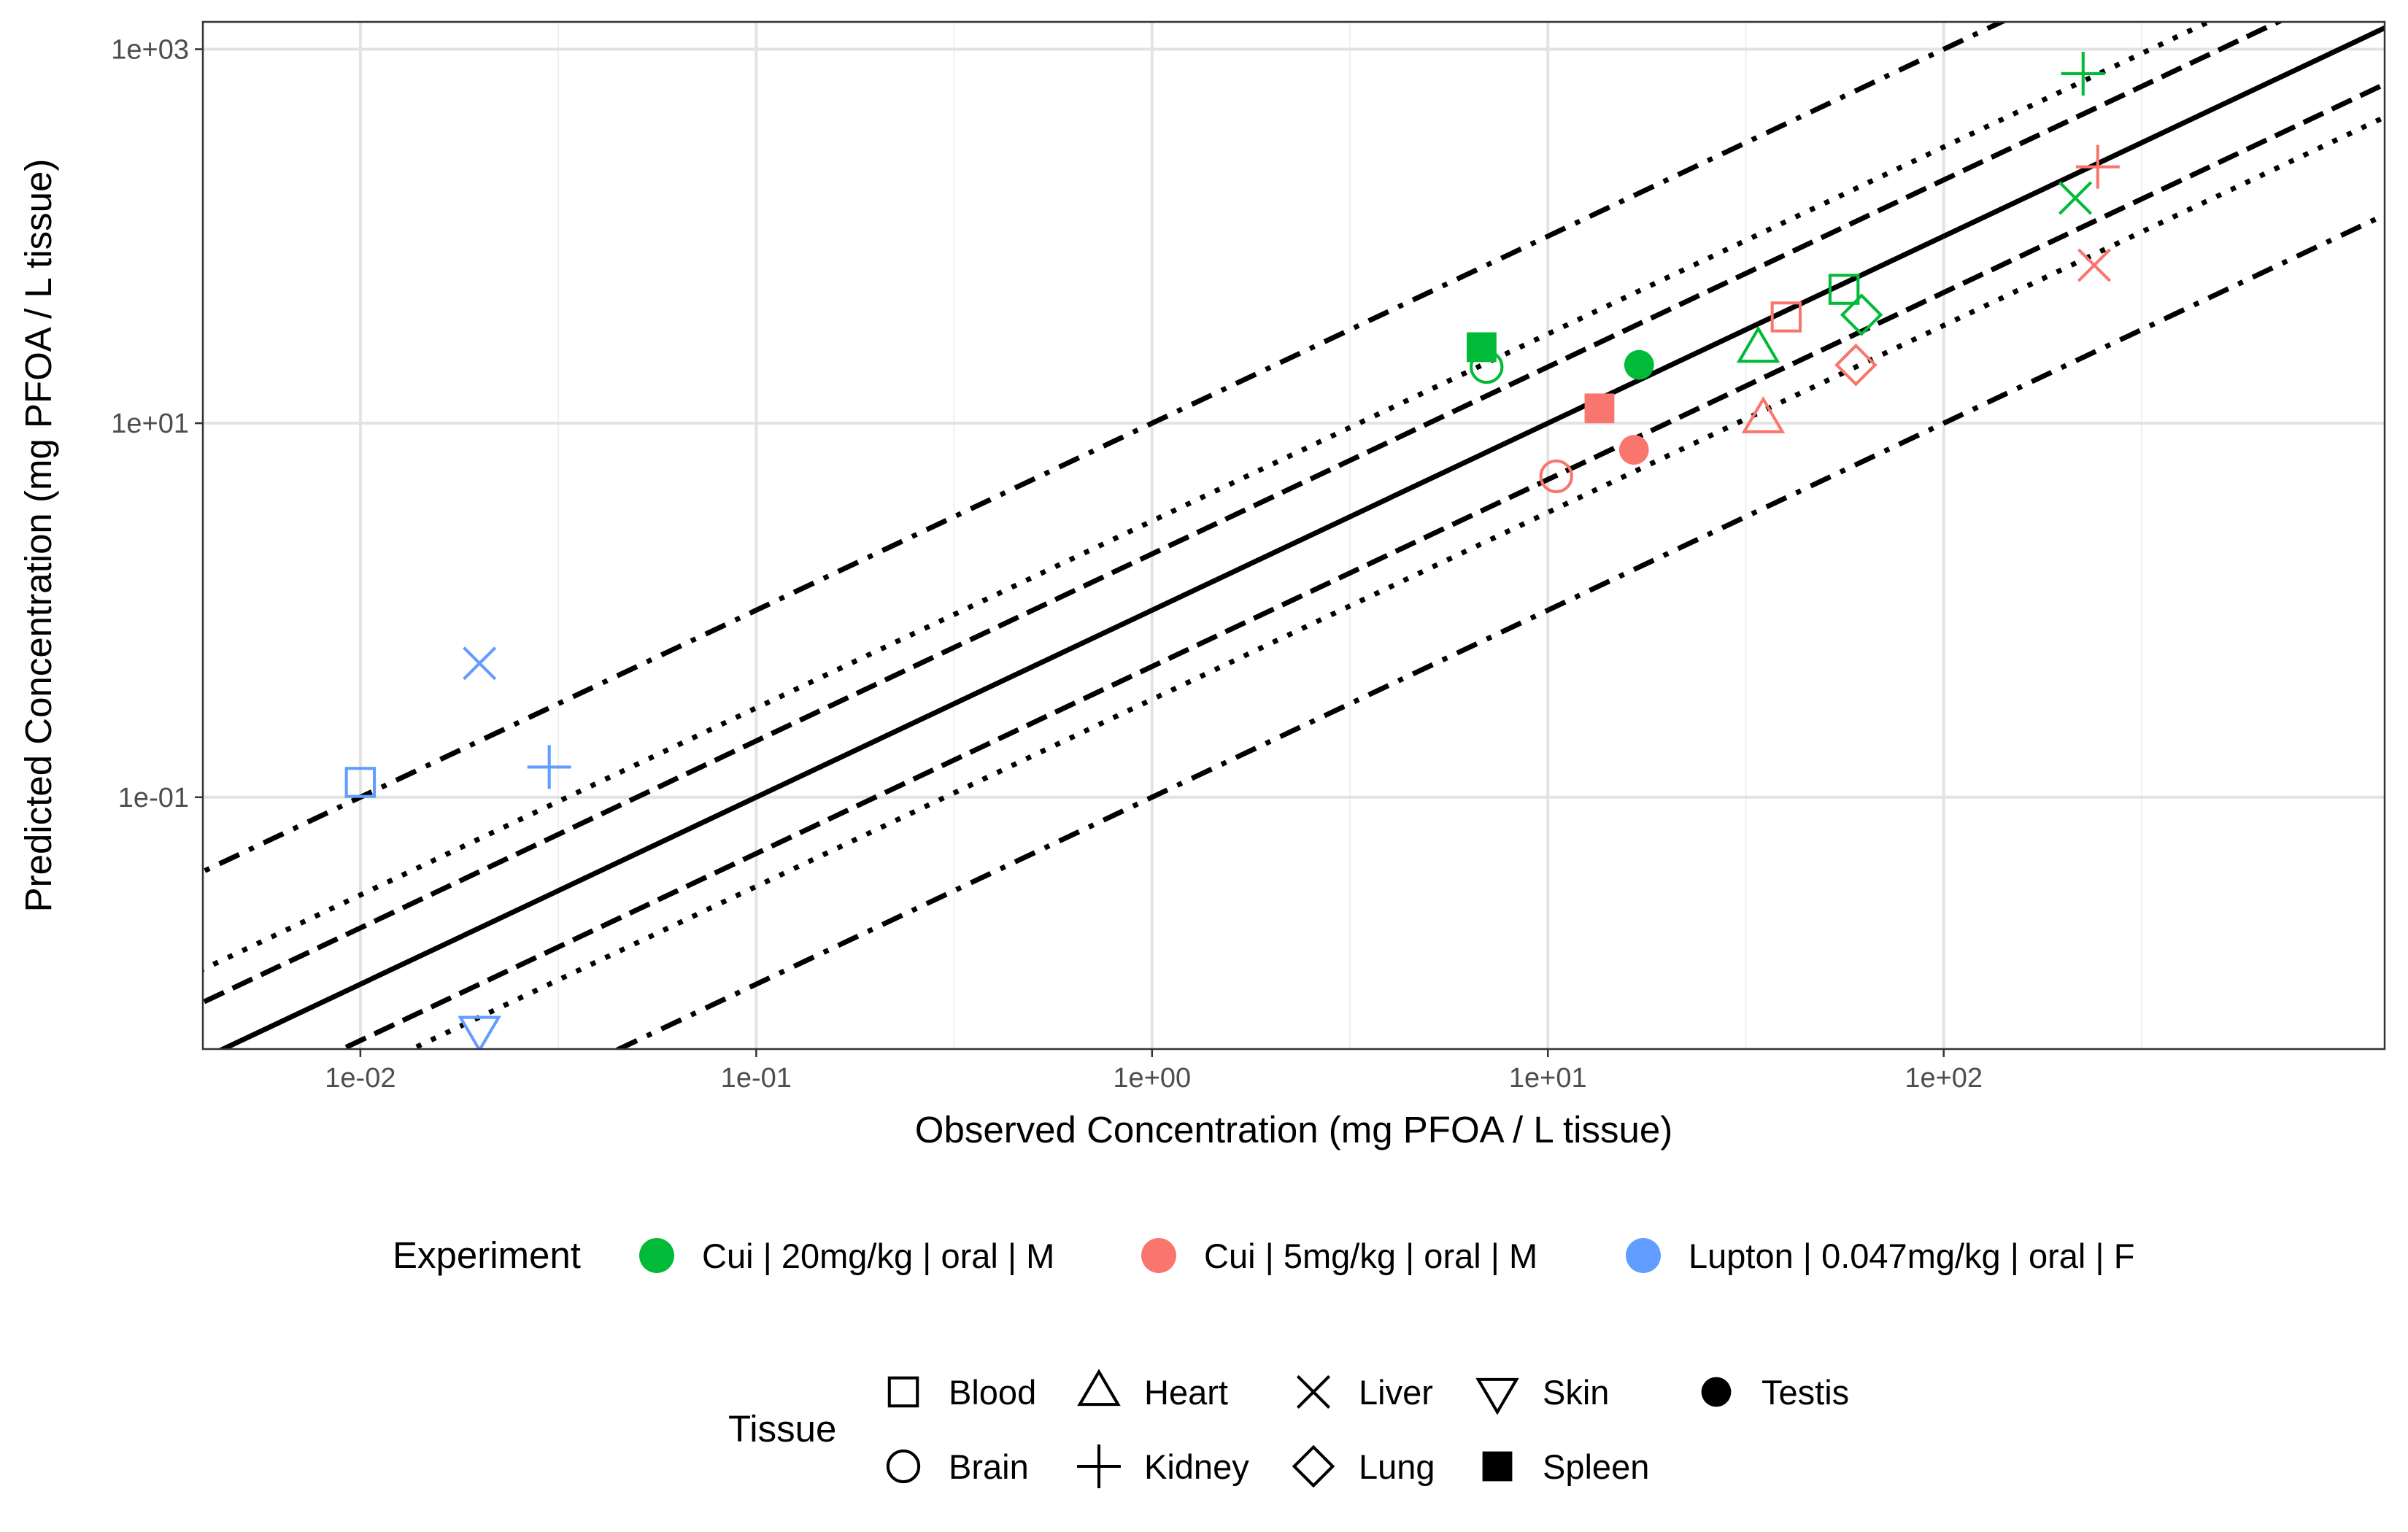  What do you see at coordinates (903, 1392) in the screenshot?
I see `legend-key-blood` at bounding box center [903, 1392].